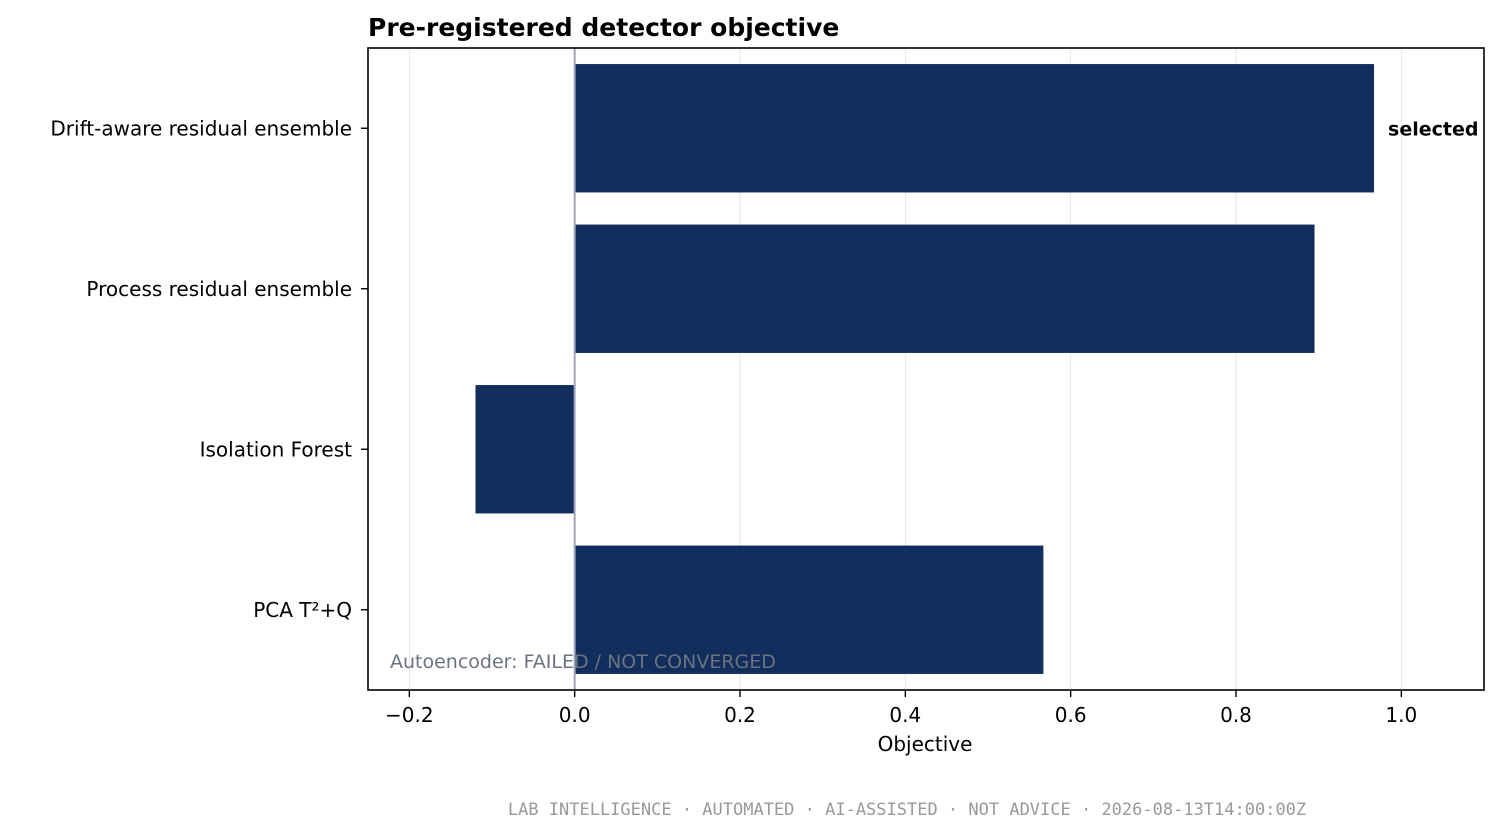 This screenshot has width=1501, height=834. Describe the element at coordinates (219, 289) in the screenshot. I see `y-tick-label-1: Process residual ensemble` at that location.